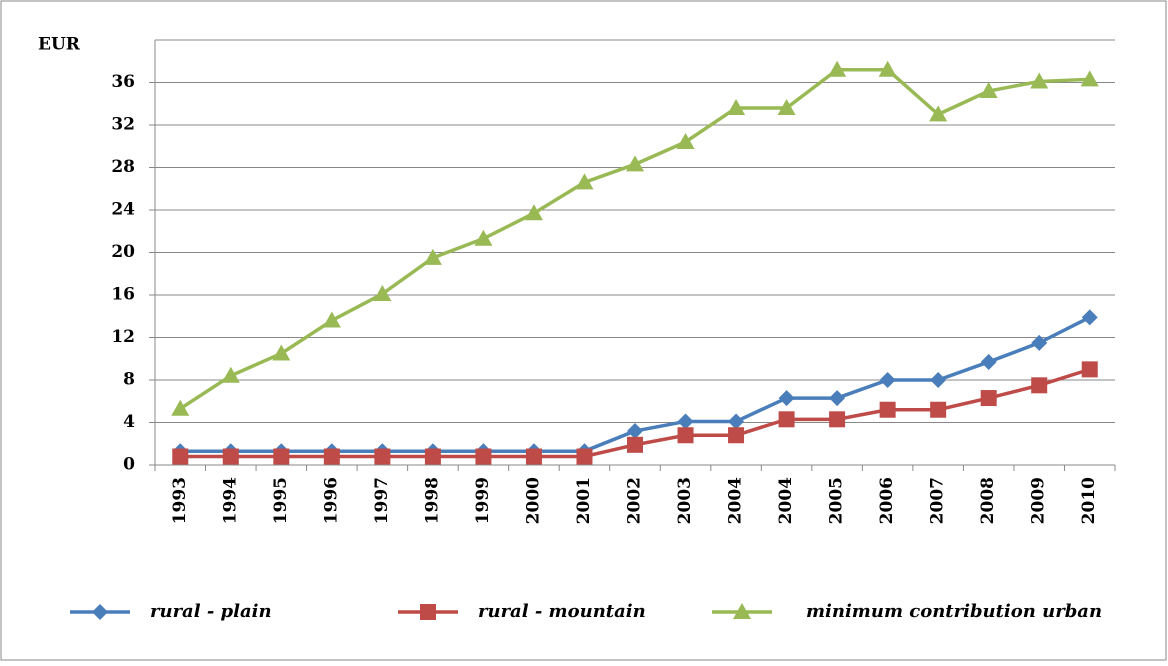 This screenshot has width=1168, height=666. What do you see at coordinates (59, 45) in the screenshot?
I see `y-axis-label: EUR` at bounding box center [59, 45].